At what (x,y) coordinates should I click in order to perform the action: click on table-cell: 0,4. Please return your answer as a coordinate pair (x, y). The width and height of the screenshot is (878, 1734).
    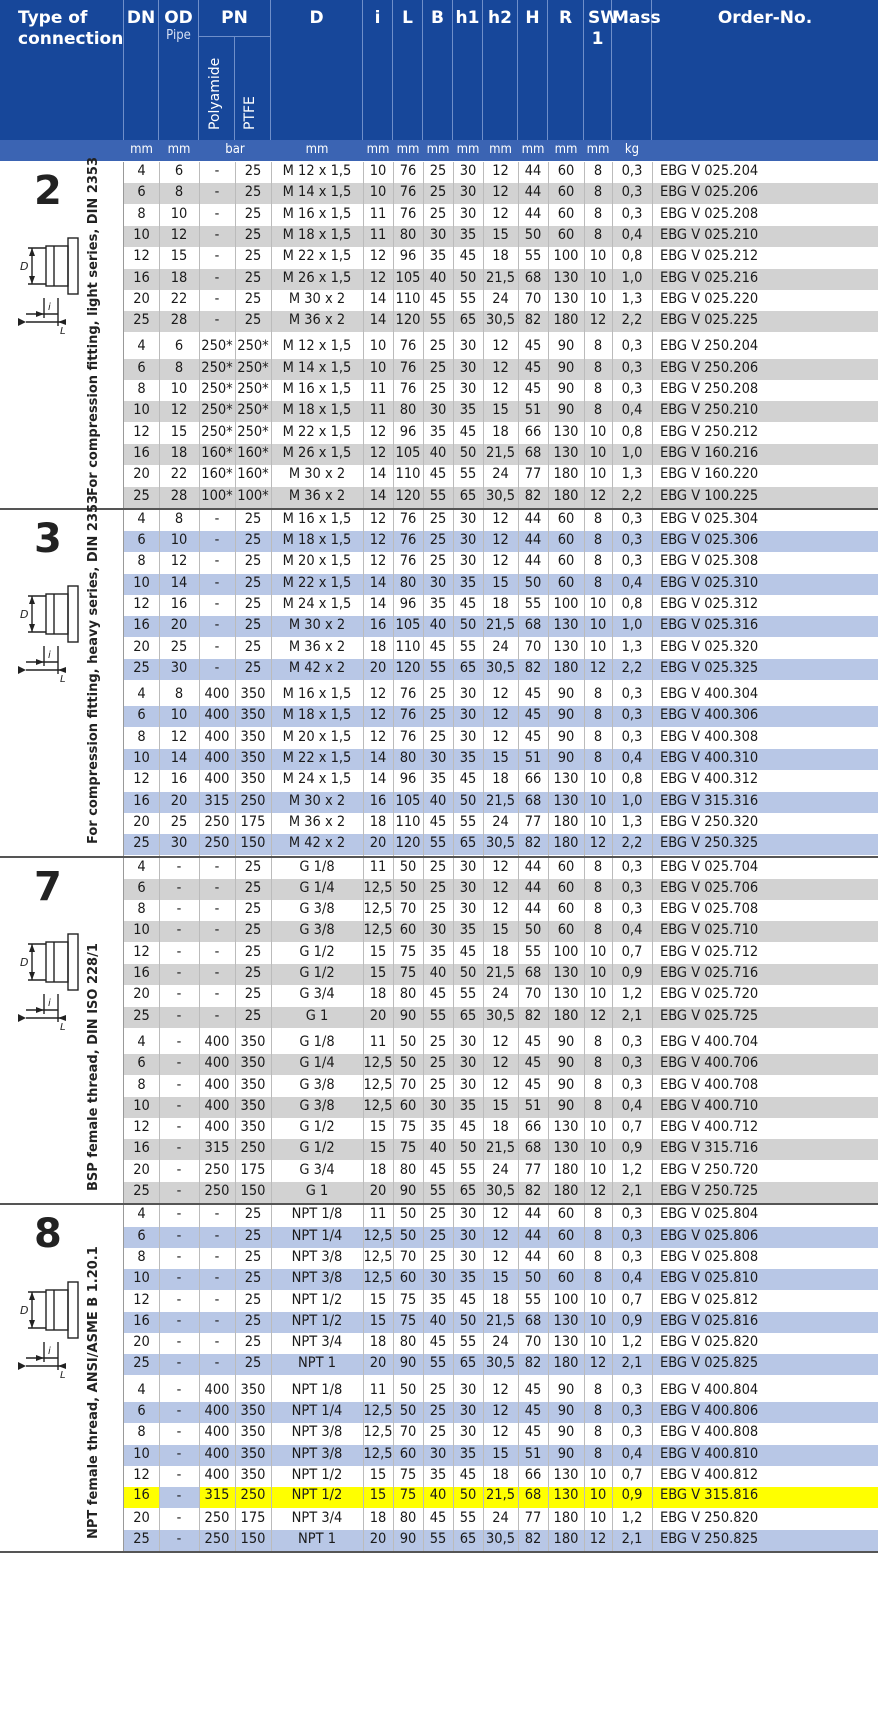
    Looking at the image, I should click on (632, 1278).